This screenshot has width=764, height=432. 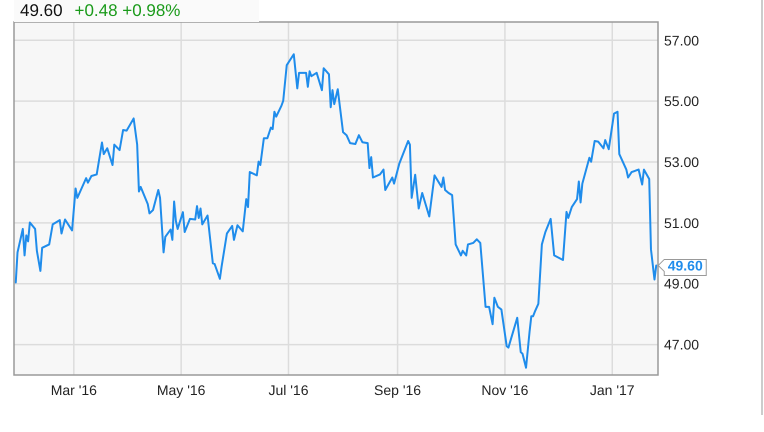 What do you see at coordinates (682, 284) in the screenshot?
I see `y-tick-label: 49.00` at bounding box center [682, 284].